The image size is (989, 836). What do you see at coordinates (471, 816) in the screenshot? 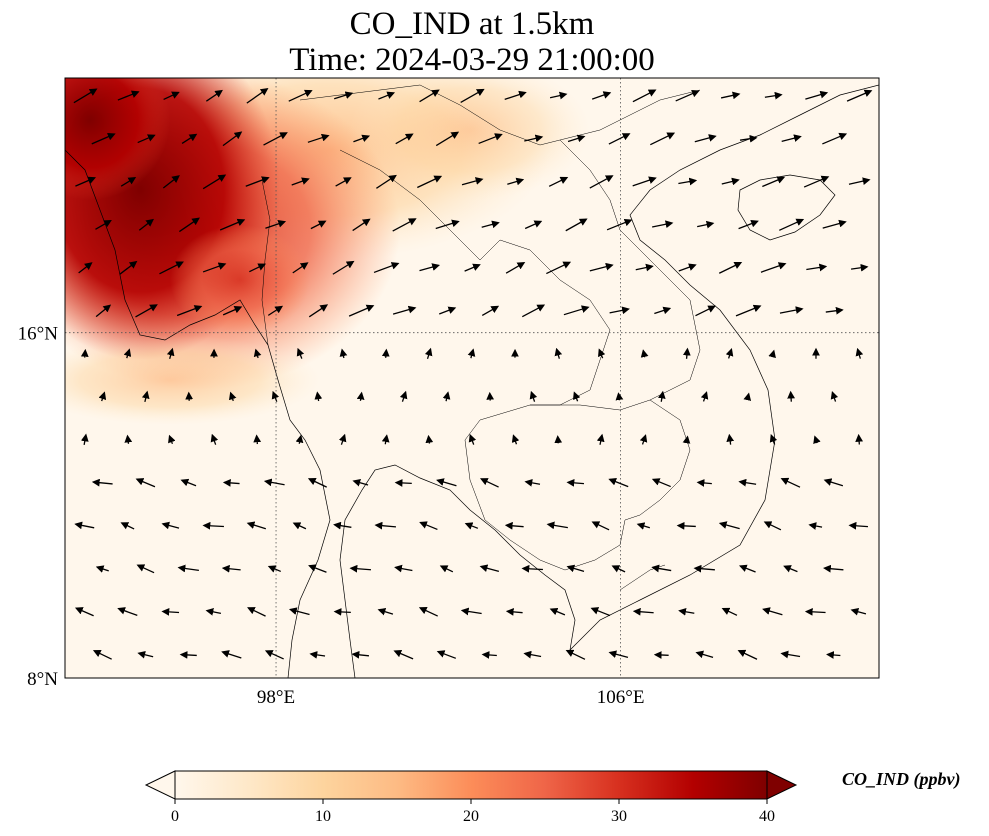
I see `colorbar-tick-label-2: 20` at bounding box center [471, 816].